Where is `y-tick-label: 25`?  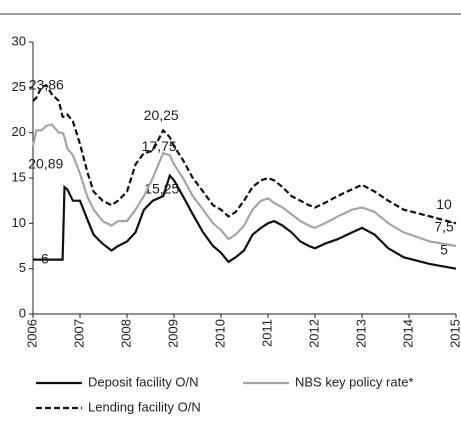 y-tick-label: 25 is located at coordinates (19, 86).